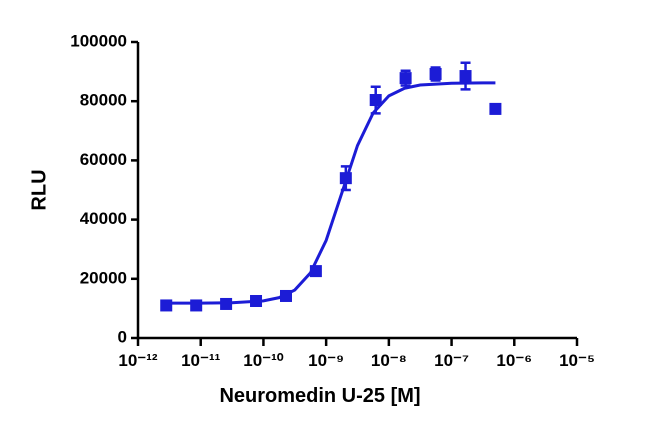 The image size is (650, 437). Describe the element at coordinates (103, 100) in the screenshot. I see `y-tick-label: 80000` at that location.